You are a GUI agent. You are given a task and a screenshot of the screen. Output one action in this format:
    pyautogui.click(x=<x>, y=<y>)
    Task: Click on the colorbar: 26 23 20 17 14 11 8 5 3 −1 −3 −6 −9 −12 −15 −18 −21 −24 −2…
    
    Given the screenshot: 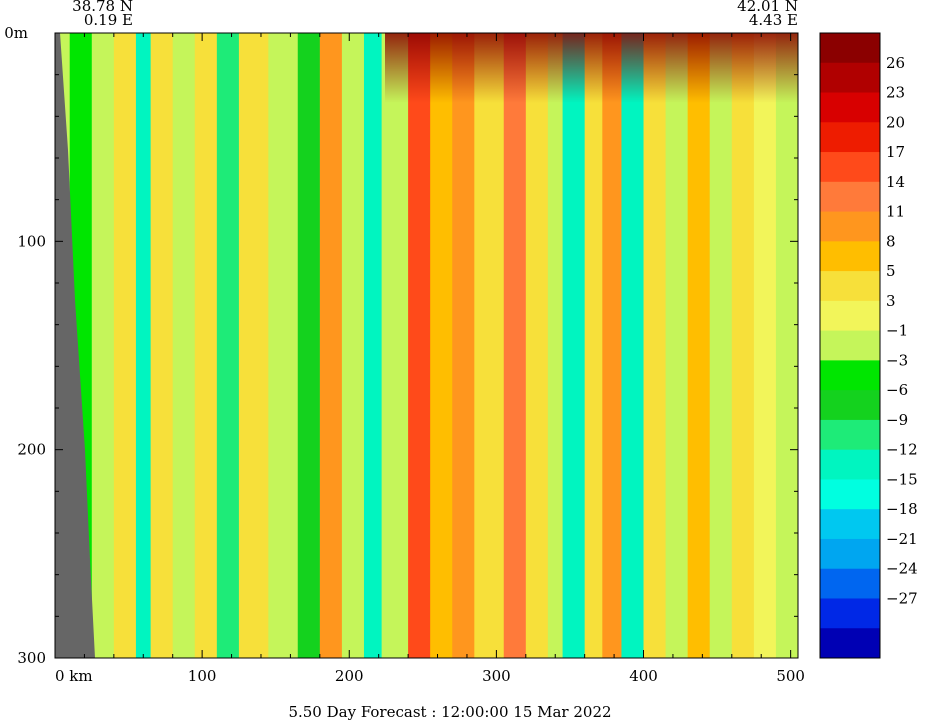 What is the action you would take?
    pyautogui.click(x=868, y=345)
    